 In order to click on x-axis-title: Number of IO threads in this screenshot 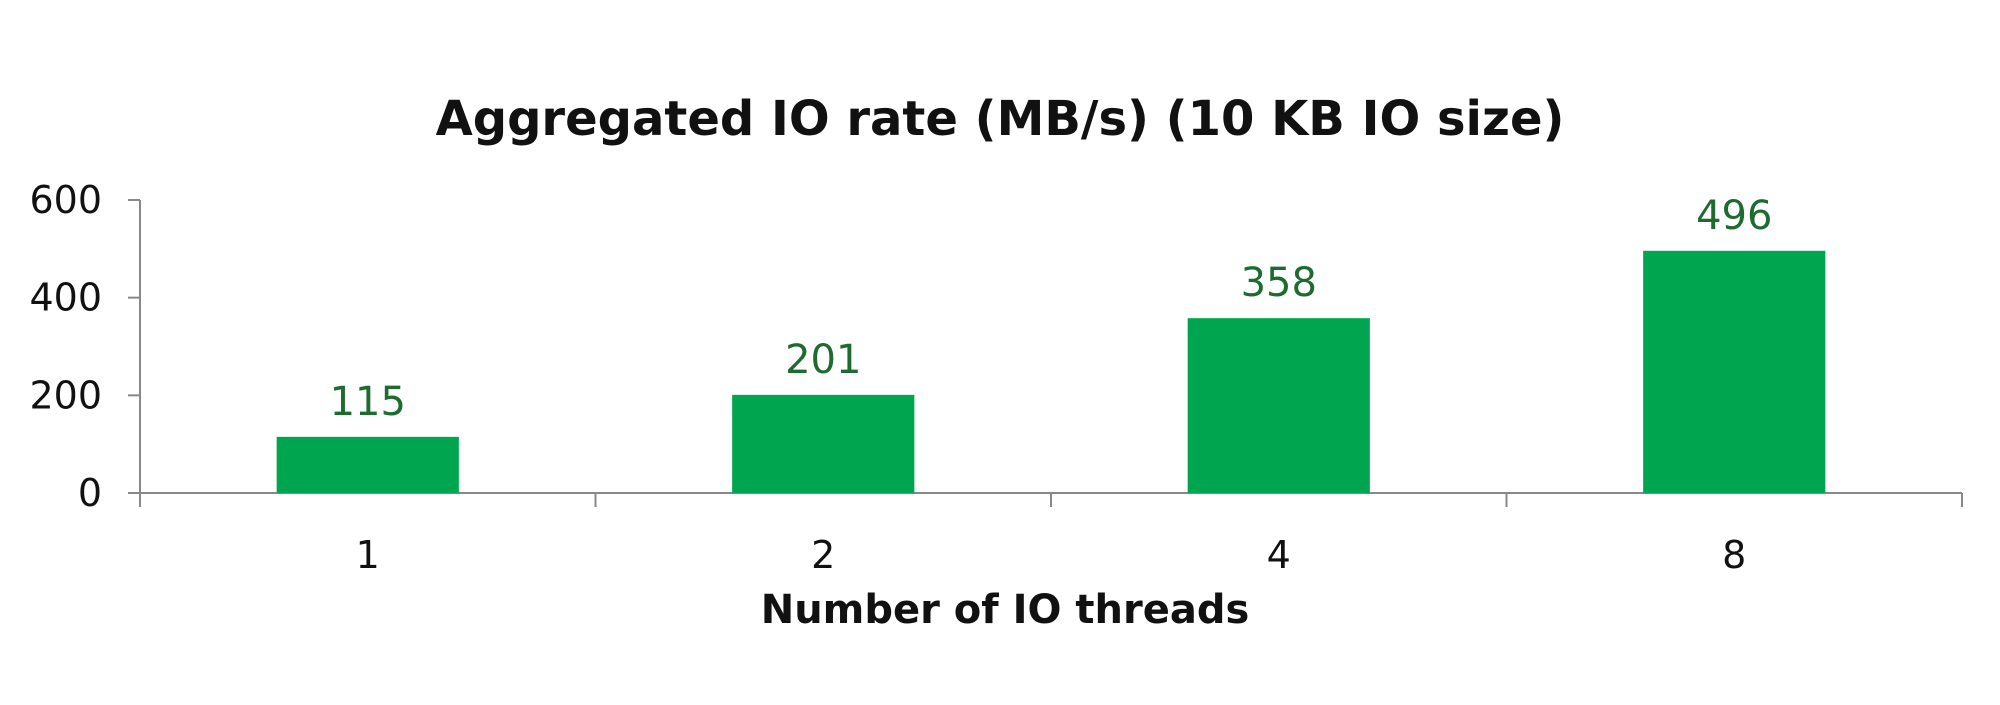, I will do `click(1005, 610)`.